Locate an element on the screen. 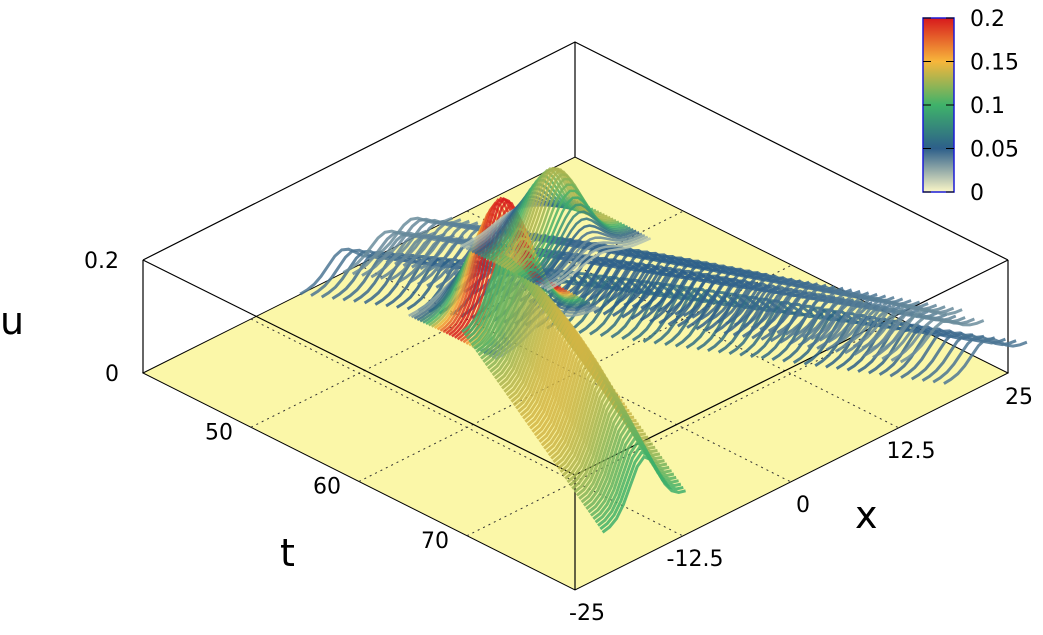 This screenshot has height=635, width=1043. grid-line-x is located at coordinates (683, 319).